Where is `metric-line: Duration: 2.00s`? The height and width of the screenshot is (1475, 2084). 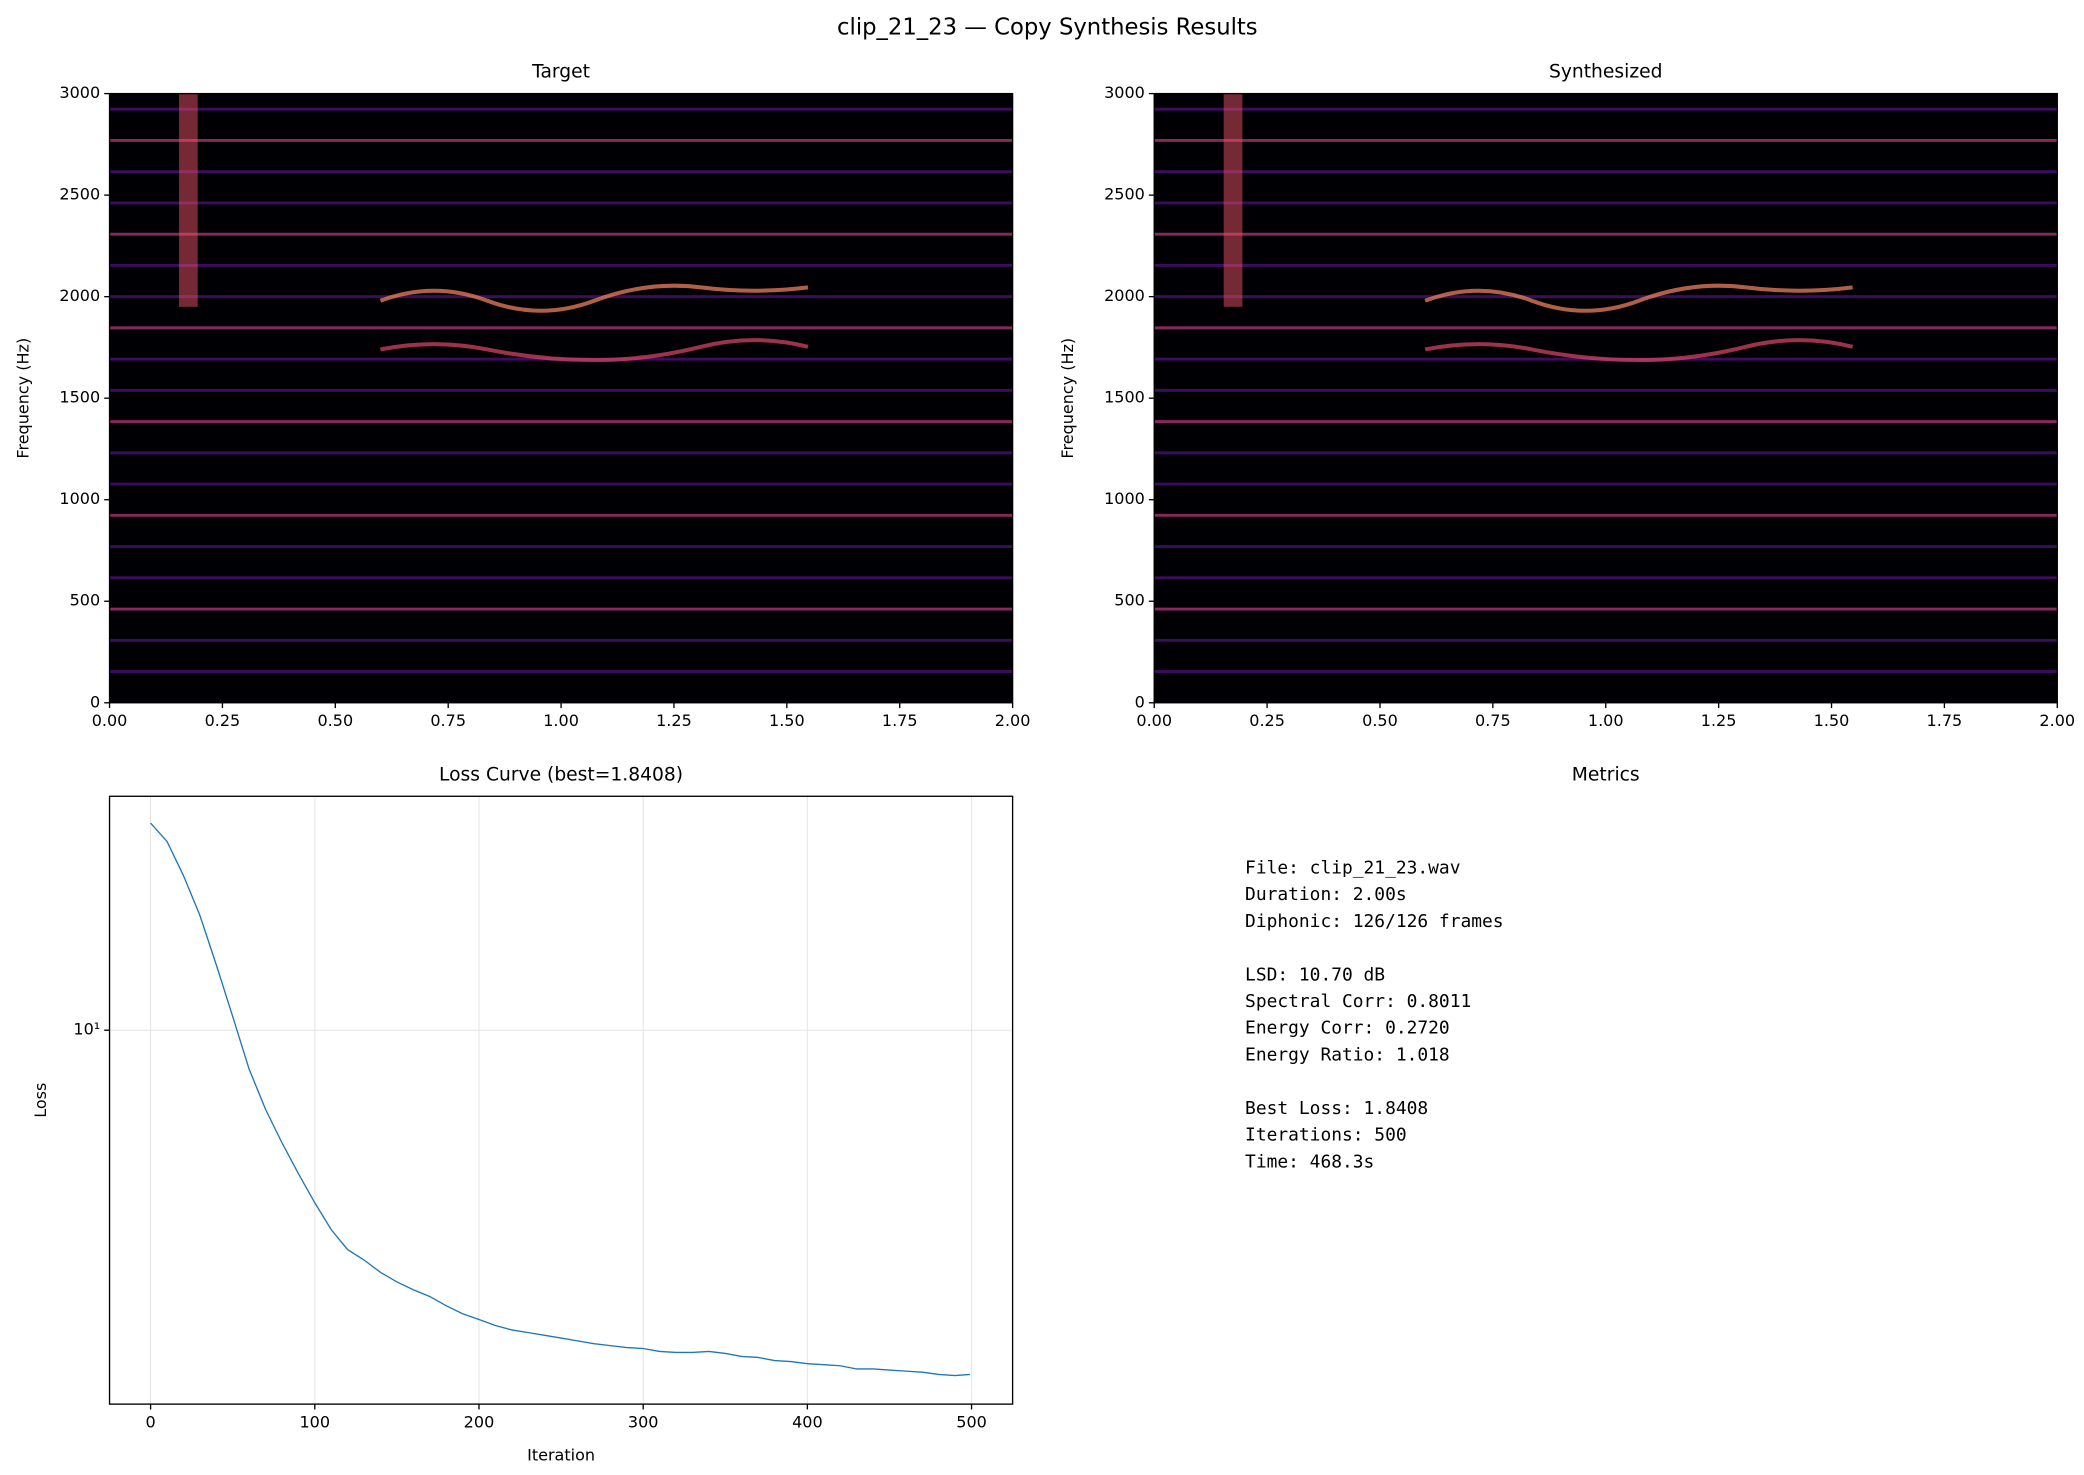 metric-line: Duration: 2.00s is located at coordinates (1326, 894).